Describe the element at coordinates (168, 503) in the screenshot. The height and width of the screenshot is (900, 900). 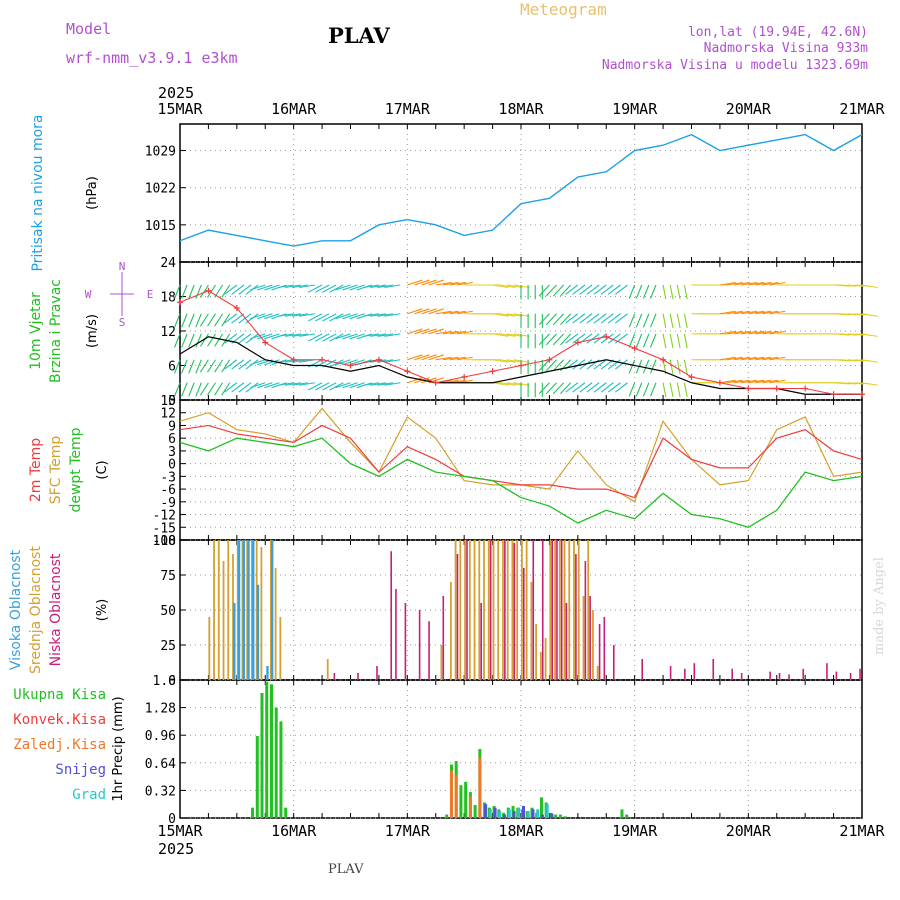
I see `y-tick-label: -9` at that location.